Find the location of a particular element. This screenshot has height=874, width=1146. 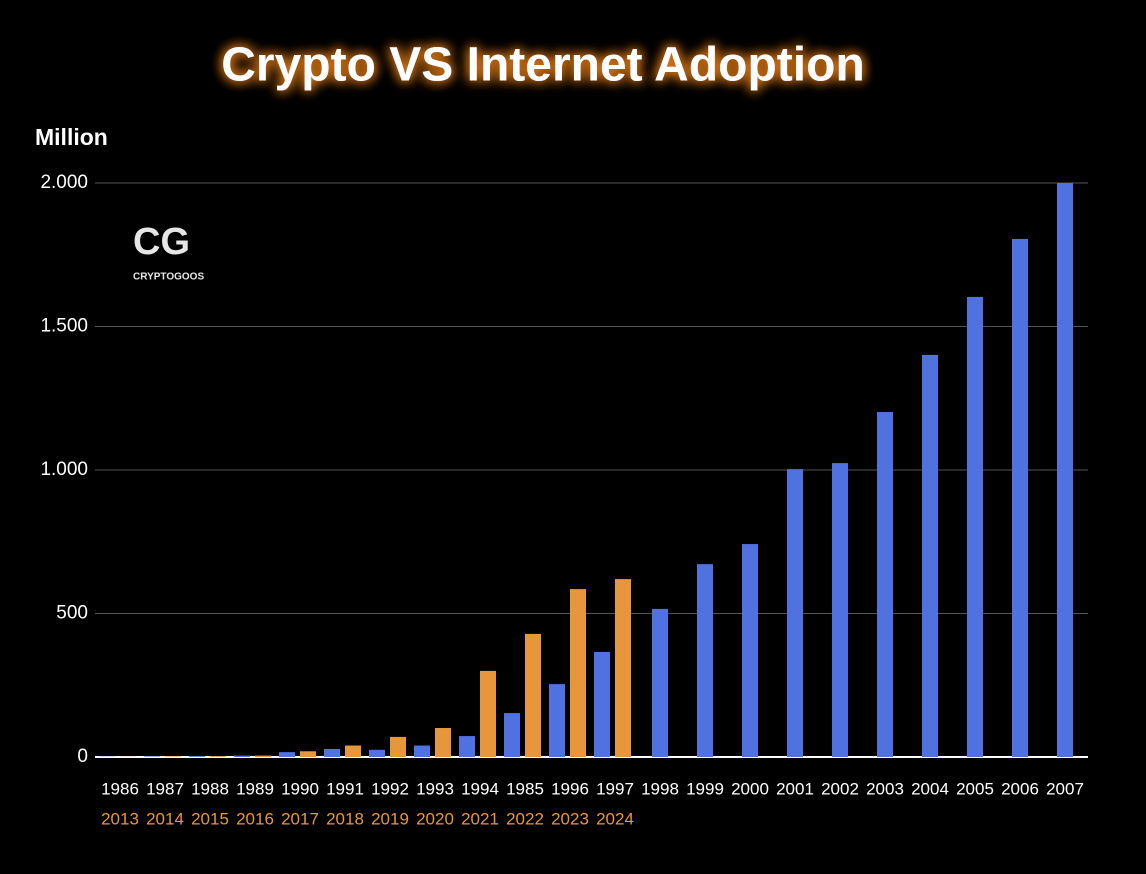

logo-mark: CG is located at coordinates (161, 242).